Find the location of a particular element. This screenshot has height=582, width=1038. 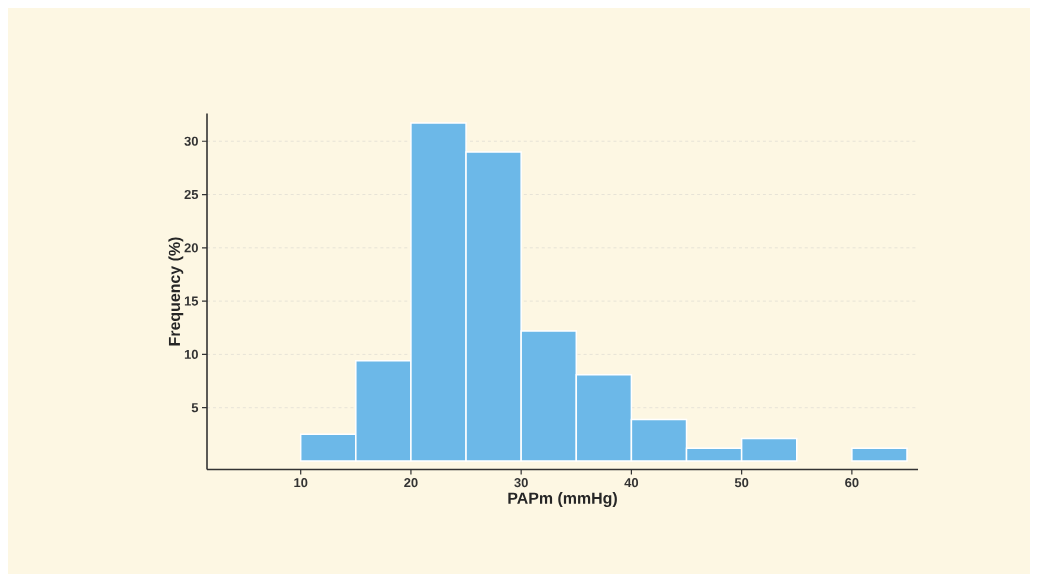

x-axis-title: PAPm (mmHg) is located at coordinates (562, 499).